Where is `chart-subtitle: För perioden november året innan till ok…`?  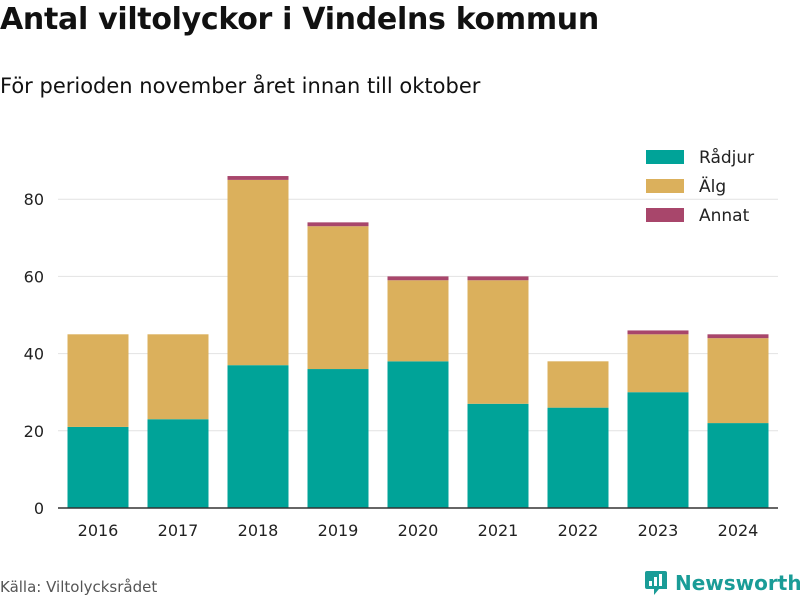 chart-subtitle: För perioden november året innan till ok… is located at coordinates (240, 86).